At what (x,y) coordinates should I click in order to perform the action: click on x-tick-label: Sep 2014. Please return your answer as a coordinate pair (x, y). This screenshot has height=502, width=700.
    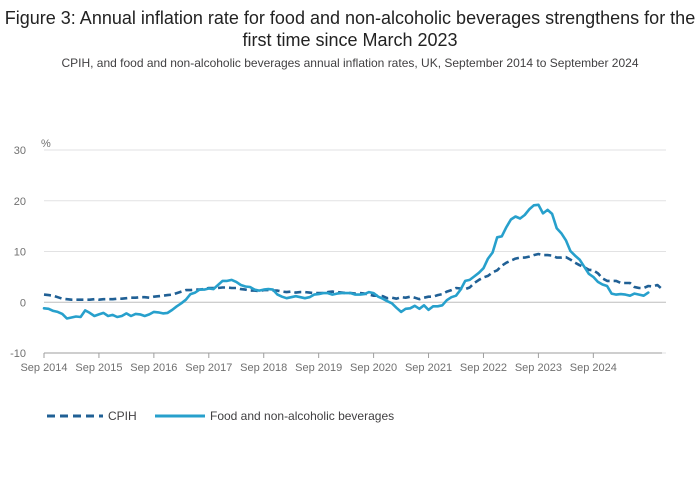
    Looking at the image, I should click on (43, 368).